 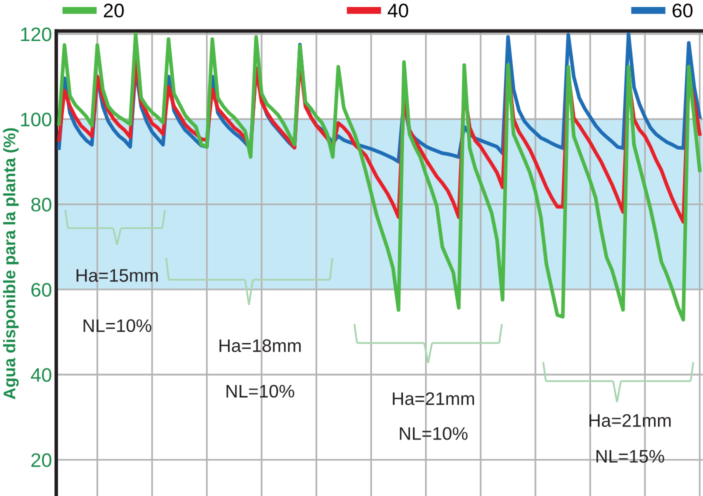 I want to click on annotation: Ha=18mm, so click(x=260, y=345).